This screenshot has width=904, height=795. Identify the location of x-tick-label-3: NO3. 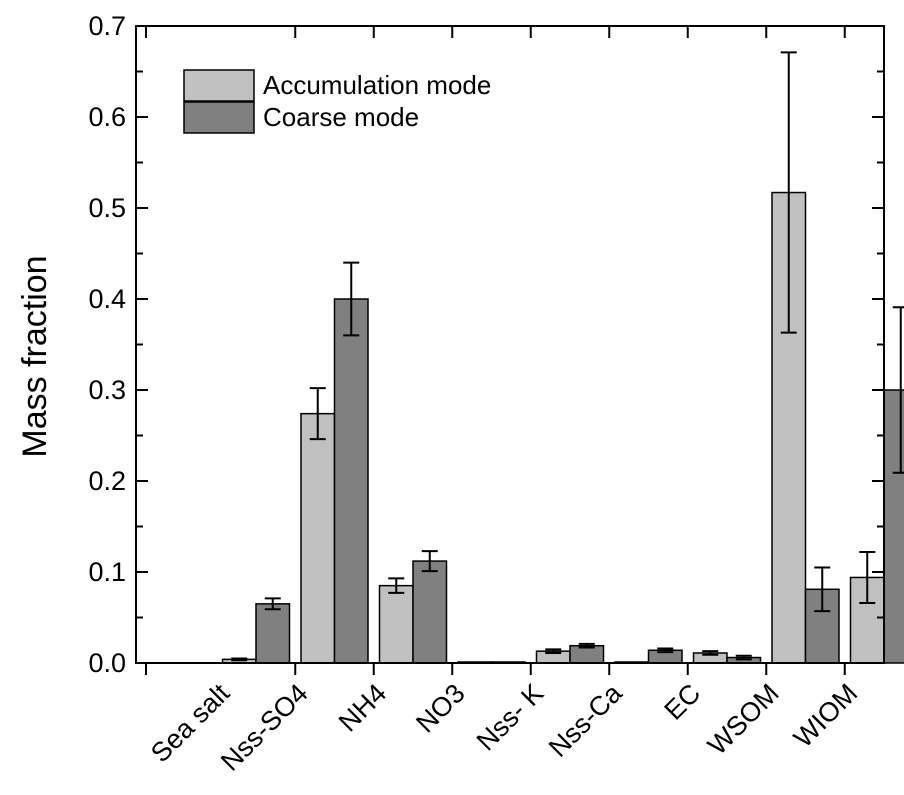
(440, 708).